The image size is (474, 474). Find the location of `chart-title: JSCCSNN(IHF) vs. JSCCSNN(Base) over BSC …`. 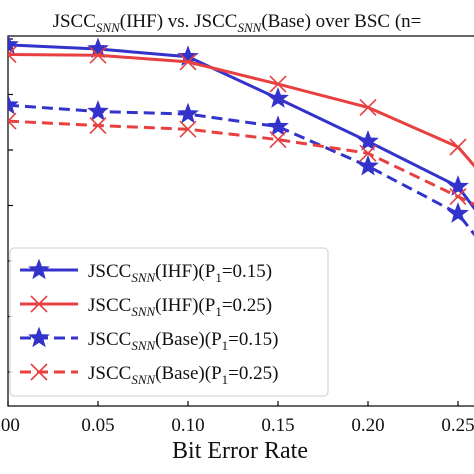

chart-title: JSCCSNN(IHF) vs. JSCCSNN(Base) over BSC … is located at coordinates (237, 23).